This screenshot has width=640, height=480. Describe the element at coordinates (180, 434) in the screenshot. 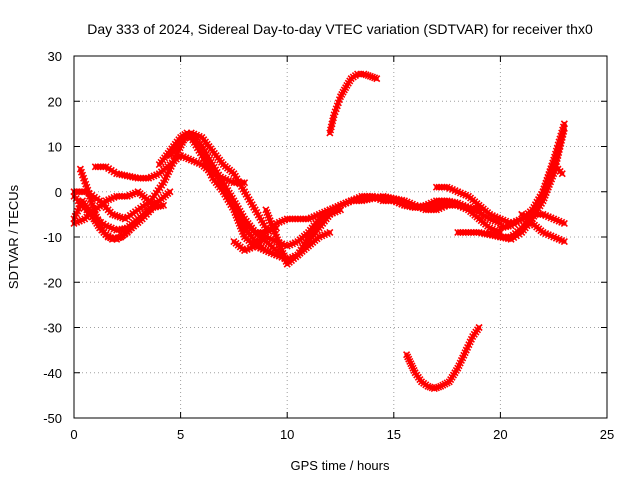

I see `x-tick-label: 5` at that location.